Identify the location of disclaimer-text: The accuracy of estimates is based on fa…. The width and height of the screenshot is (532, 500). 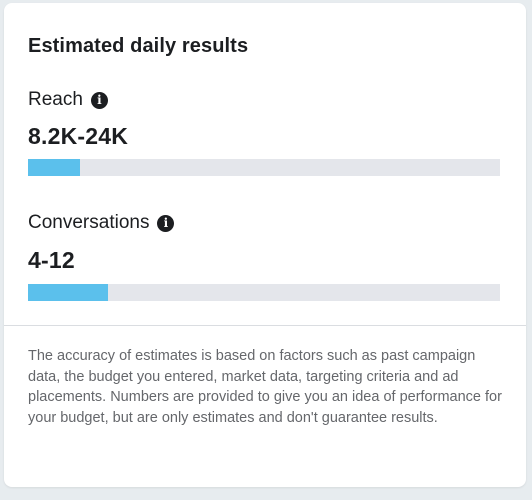
(265, 387).